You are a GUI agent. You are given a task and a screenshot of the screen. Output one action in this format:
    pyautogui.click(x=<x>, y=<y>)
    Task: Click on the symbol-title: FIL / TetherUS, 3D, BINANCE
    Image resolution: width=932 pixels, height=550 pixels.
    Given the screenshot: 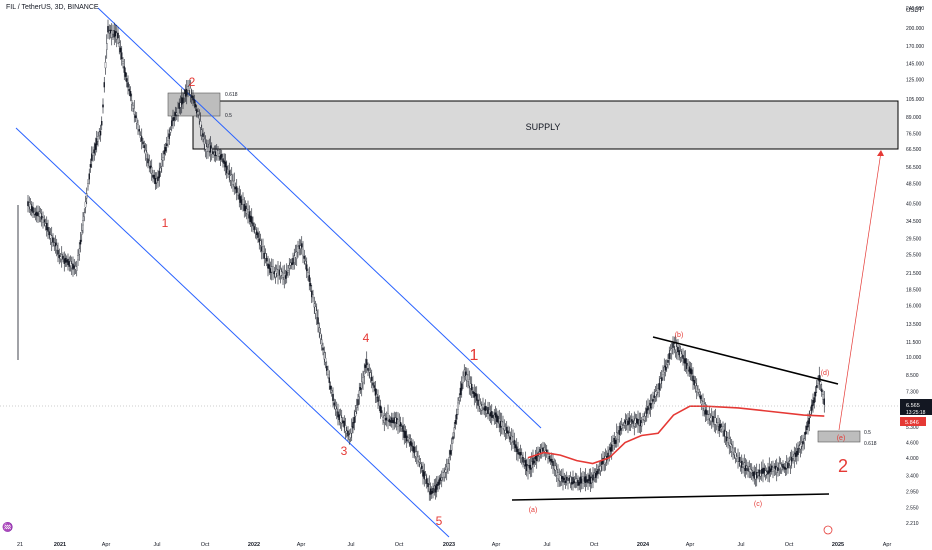 What is the action you would take?
    pyautogui.click(x=52, y=7)
    